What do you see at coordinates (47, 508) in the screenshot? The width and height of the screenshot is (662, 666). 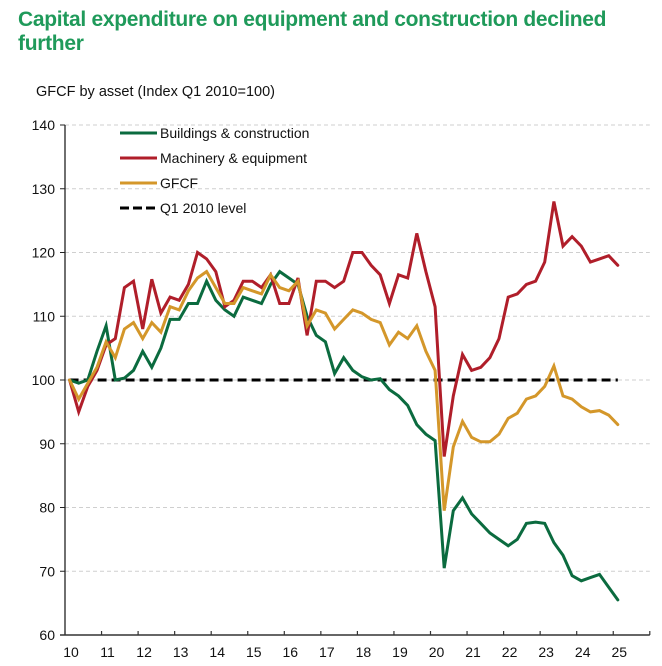 I see `y-tick-label: 80` at bounding box center [47, 508].